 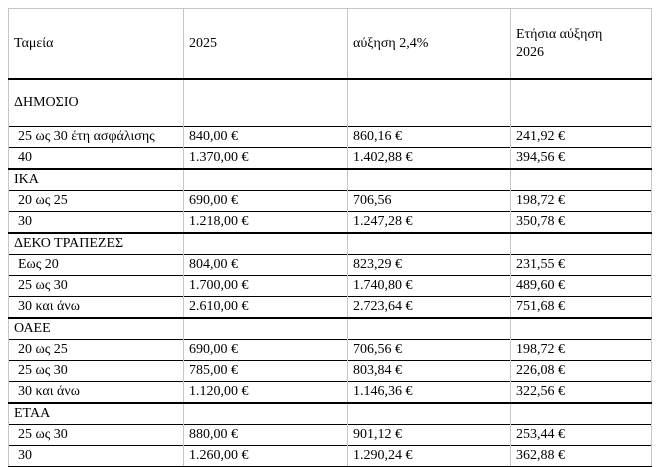 I want to click on fund-data-row: 20 ως 25 690,00 €706,56 €198,72 €, so click(x=330, y=350).